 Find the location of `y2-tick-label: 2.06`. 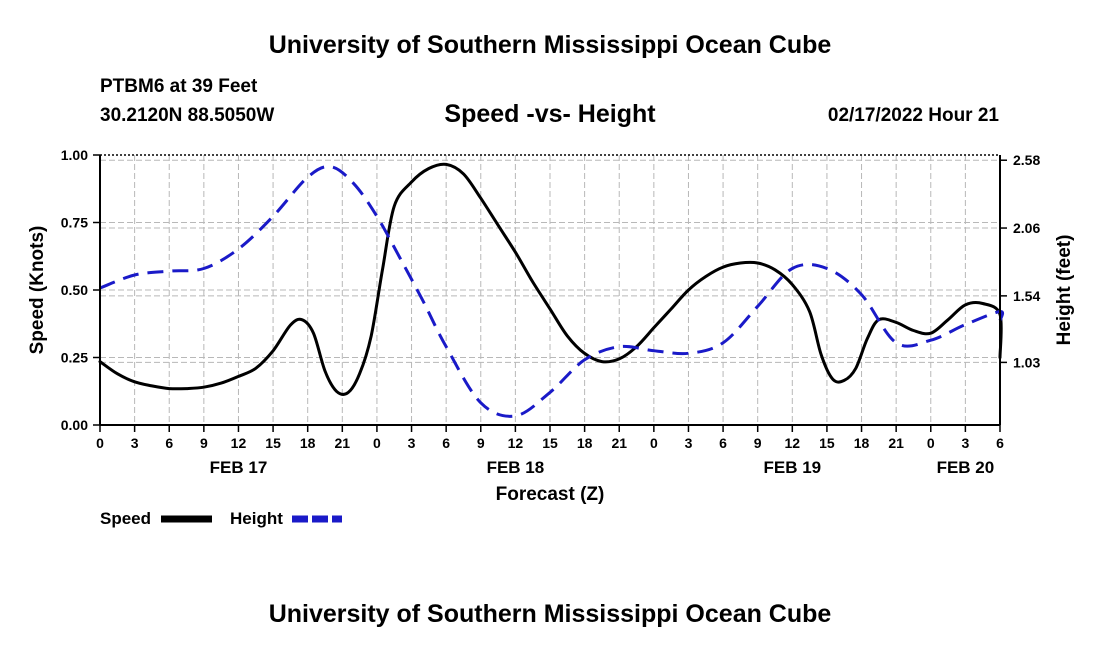

y2-tick-label: 2.06 is located at coordinates (1026, 228).